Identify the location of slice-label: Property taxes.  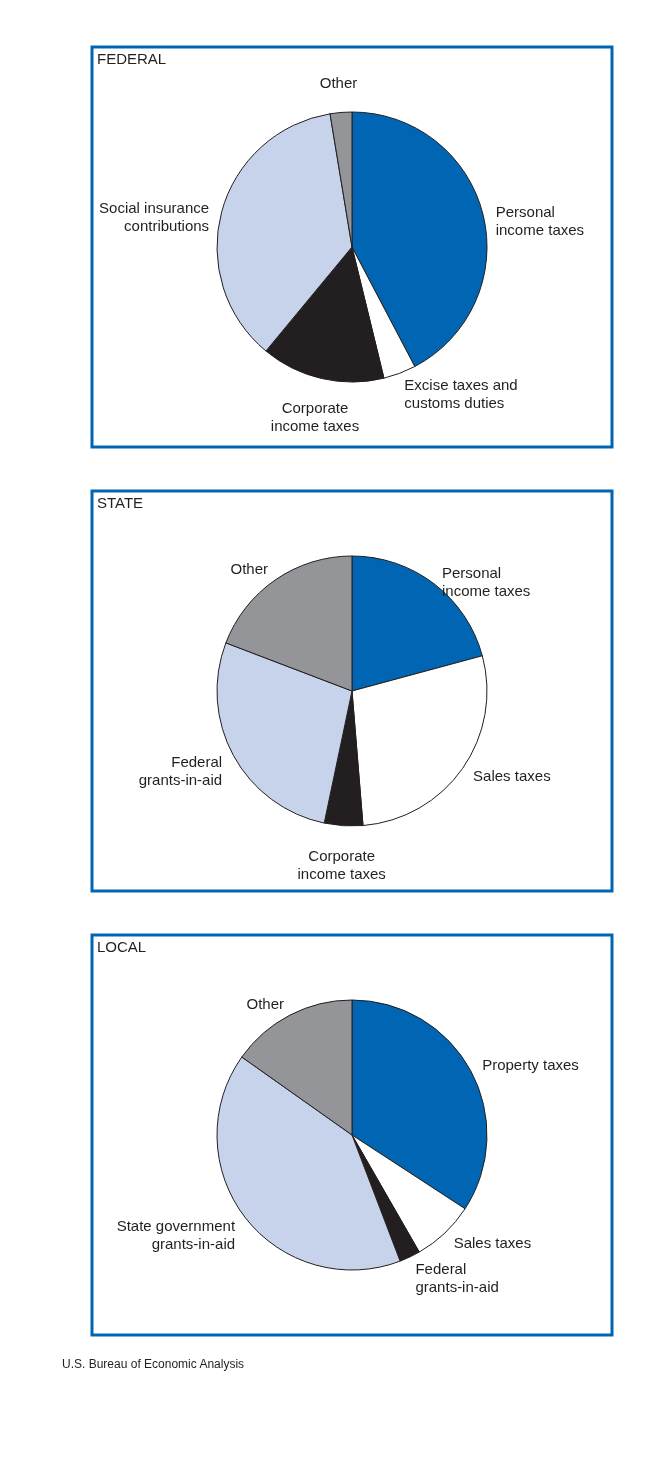
(530, 1064).